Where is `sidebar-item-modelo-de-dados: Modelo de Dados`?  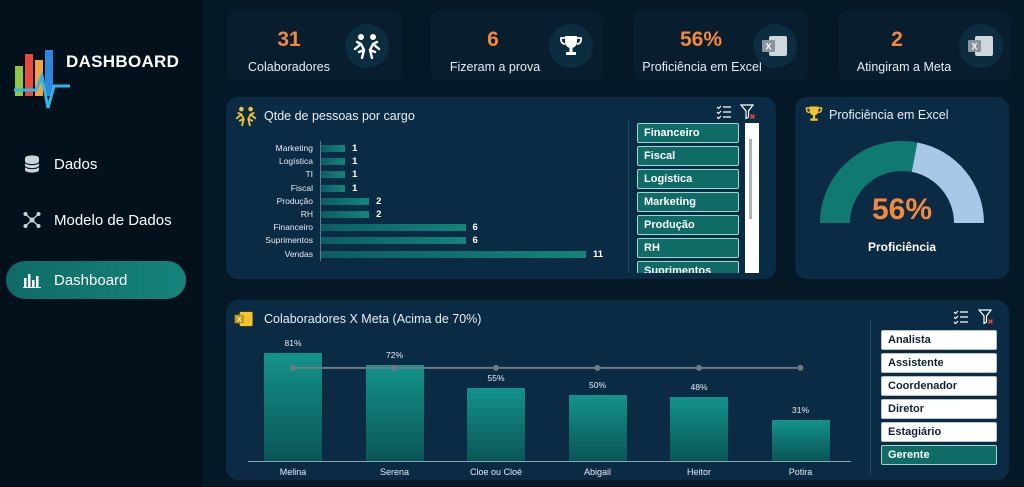 sidebar-item-modelo-de-dados: Modelo de Dados is located at coordinates (96, 220).